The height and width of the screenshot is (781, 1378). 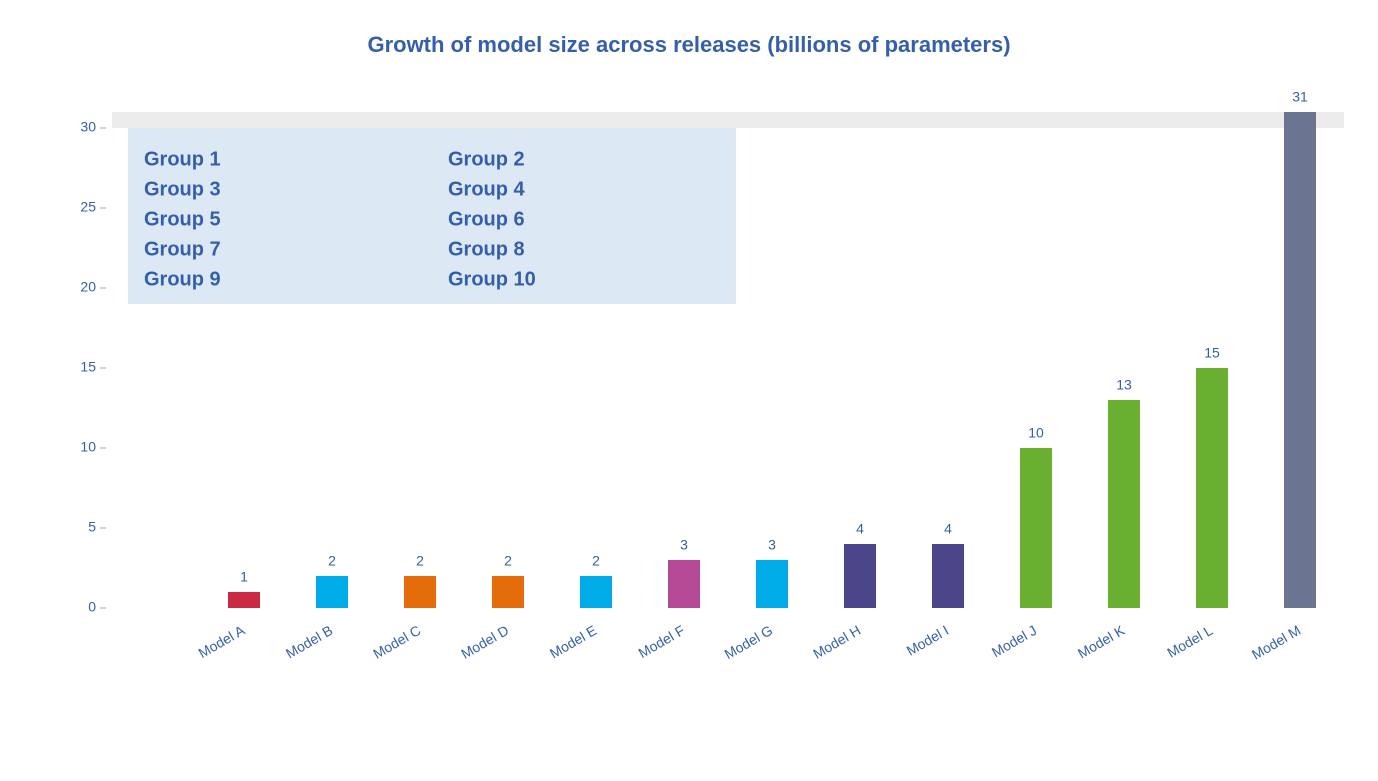 I want to click on value-label: 10, so click(x=1036, y=433).